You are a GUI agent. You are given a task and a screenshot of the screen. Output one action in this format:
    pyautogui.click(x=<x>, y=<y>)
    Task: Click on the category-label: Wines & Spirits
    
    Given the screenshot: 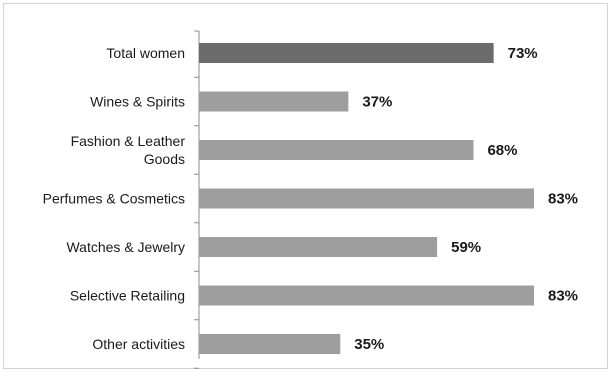 What is the action you would take?
    pyautogui.click(x=137, y=102)
    